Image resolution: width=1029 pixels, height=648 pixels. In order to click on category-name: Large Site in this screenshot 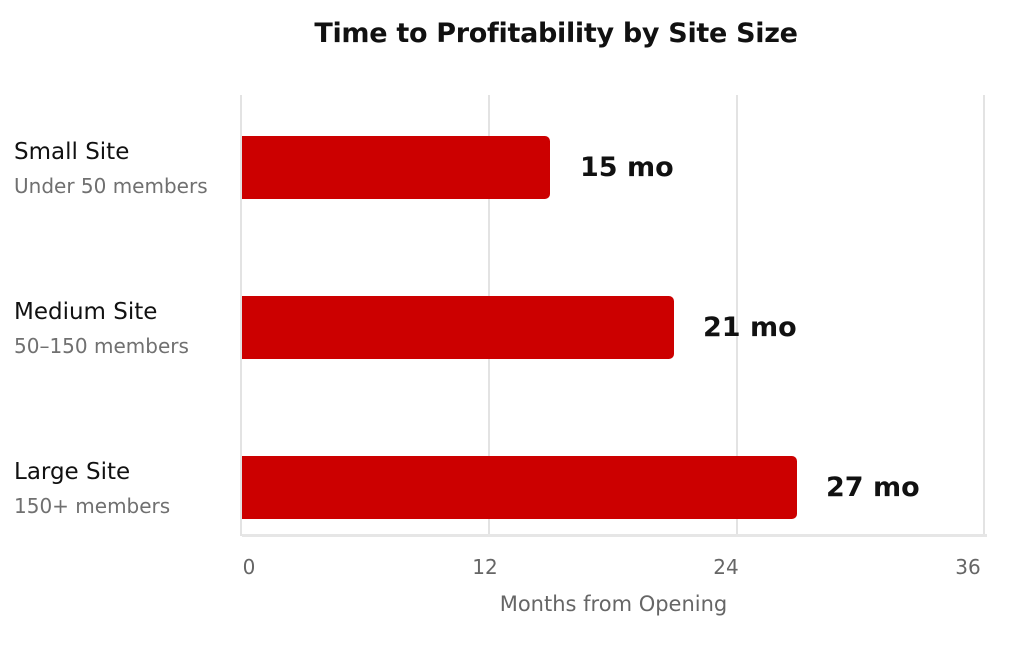, I will do `click(72, 472)`.